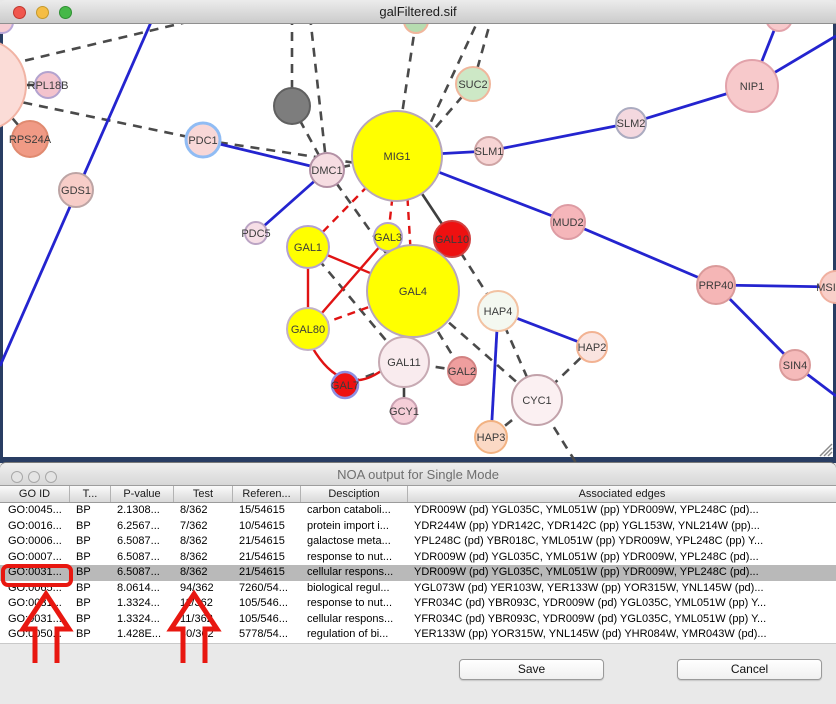  Describe the element at coordinates (779, 28) in the screenshot. I see `clipped-topright-node` at that location.